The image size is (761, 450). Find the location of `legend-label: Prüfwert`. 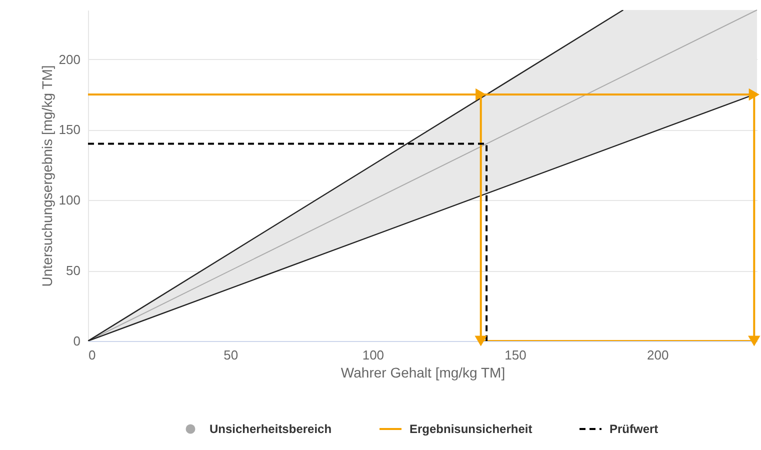

legend-label: Prüfwert is located at coordinates (634, 429).